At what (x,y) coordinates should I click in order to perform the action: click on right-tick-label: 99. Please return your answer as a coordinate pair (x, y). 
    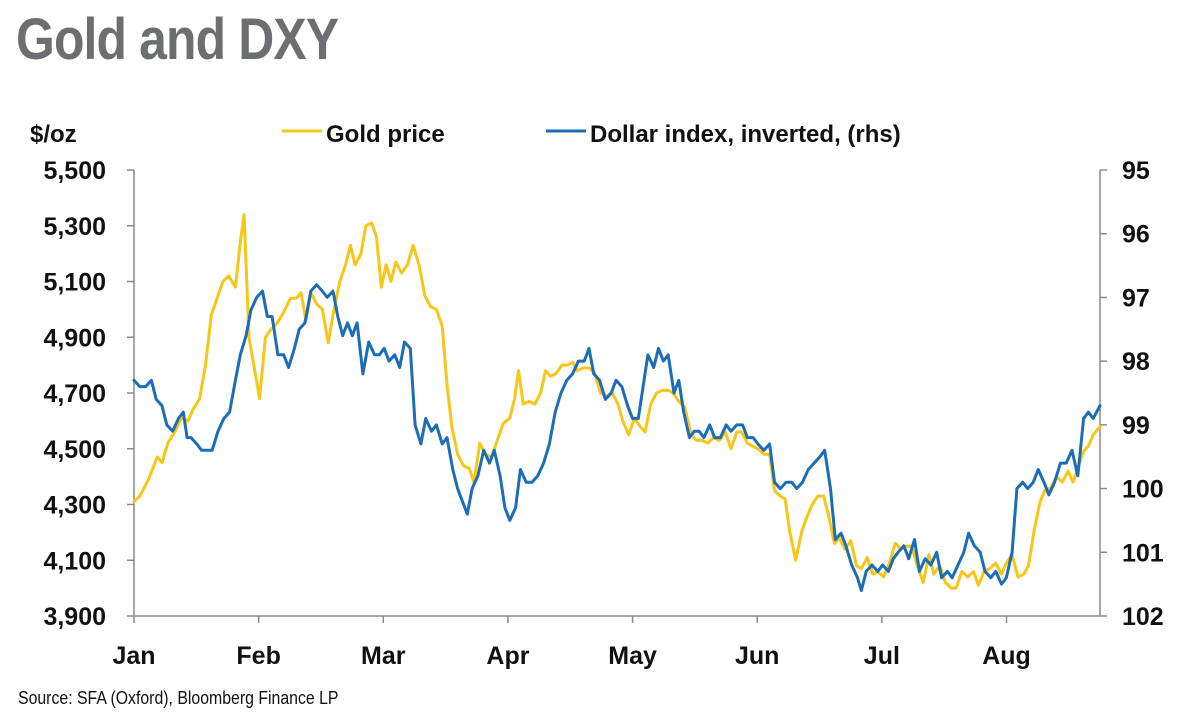
    Looking at the image, I should click on (1136, 426).